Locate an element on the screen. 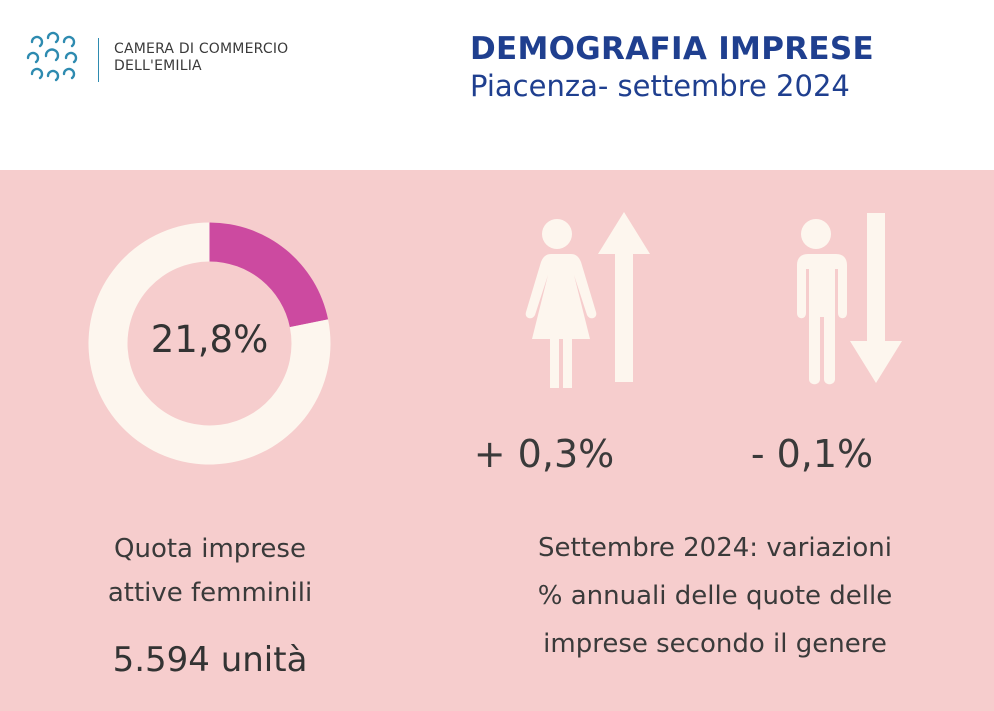 This screenshot has height=711, width=994. man-icon is located at coordinates (821, 302).